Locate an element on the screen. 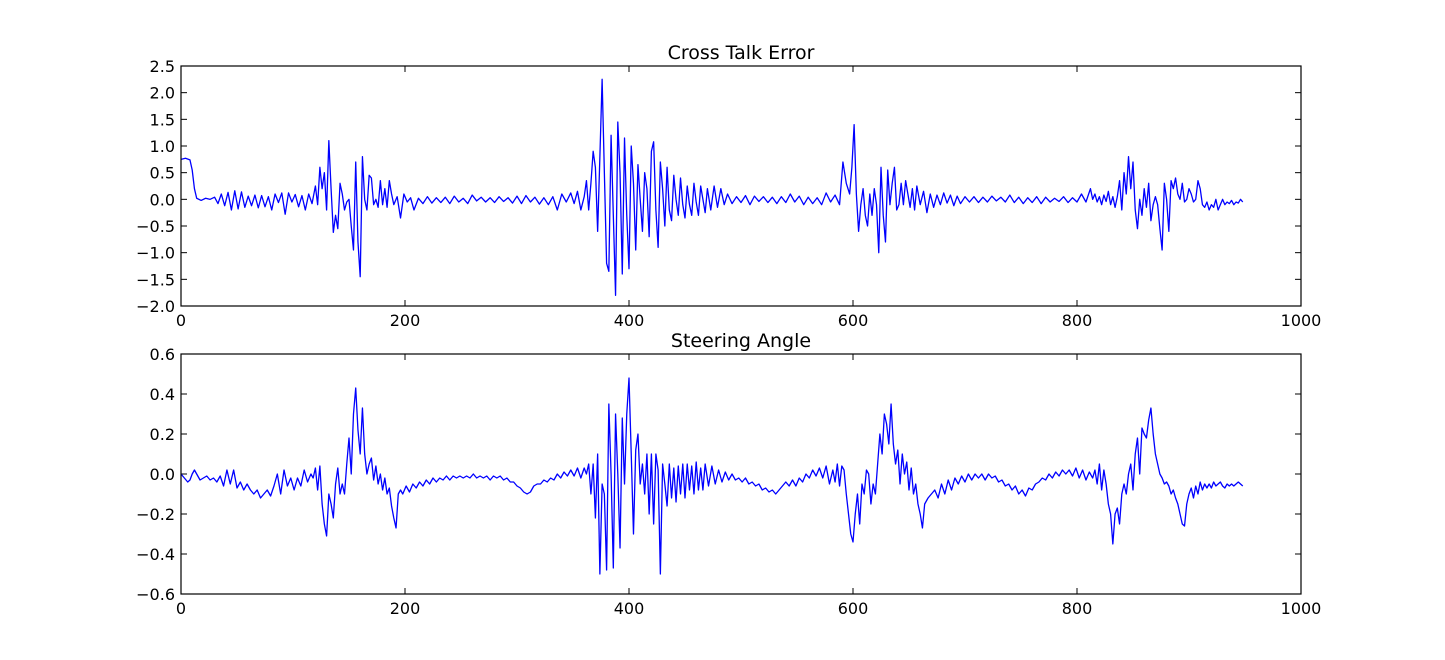  y-tick-label: 2.0 is located at coordinates (162, 93).